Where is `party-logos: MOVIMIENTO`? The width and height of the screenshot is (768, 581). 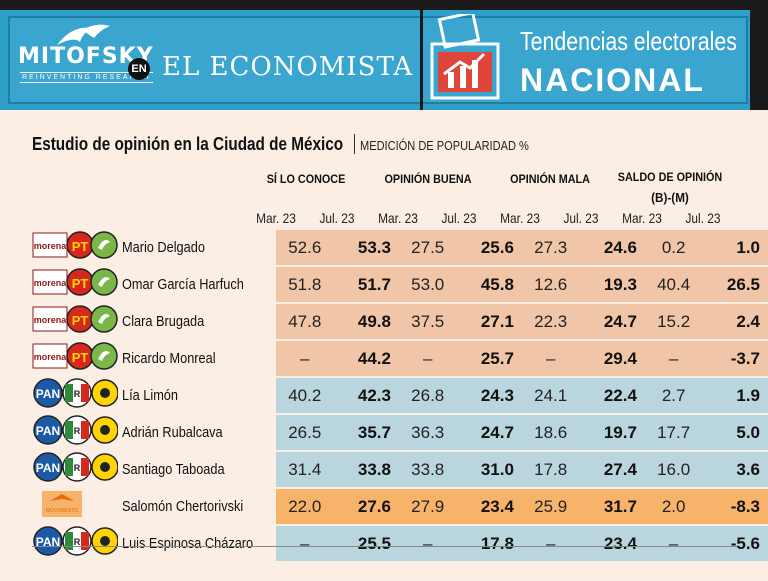
party-logos: MOVIMIENTO is located at coordinates (76, 507).